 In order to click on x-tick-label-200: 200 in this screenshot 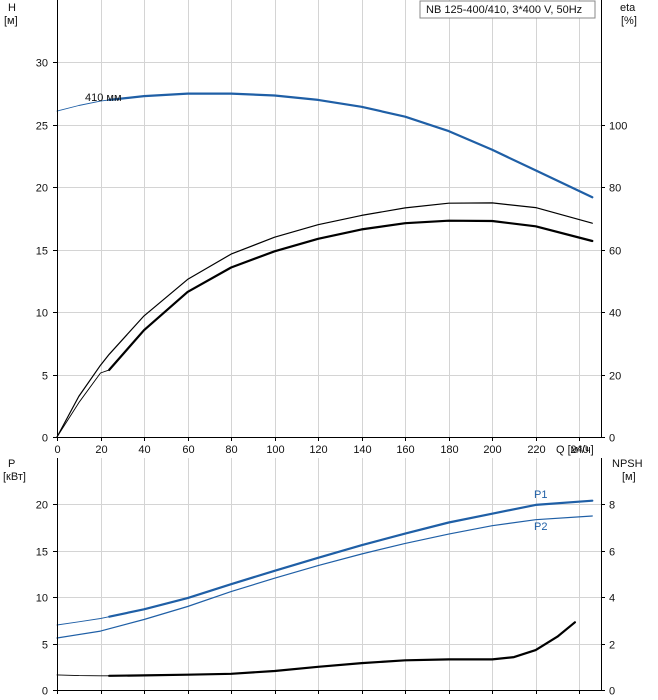, I will do `click(492, 450)`.